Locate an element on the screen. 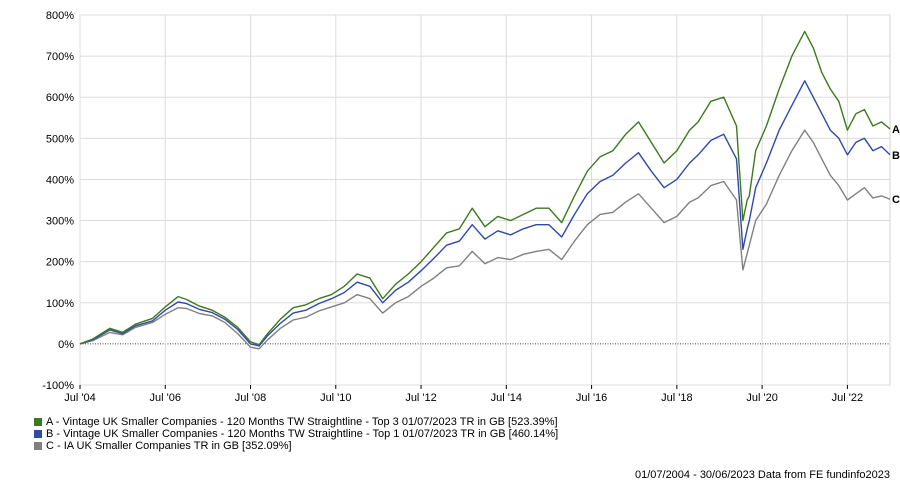 The height and width of the screenshot is (484, 900). y-tick-label: 600% is located at coordinates (60, 98).